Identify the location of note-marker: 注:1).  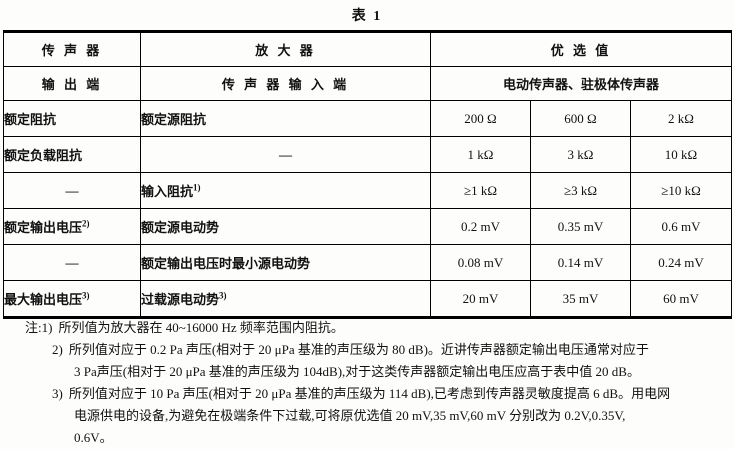
(38, 327).